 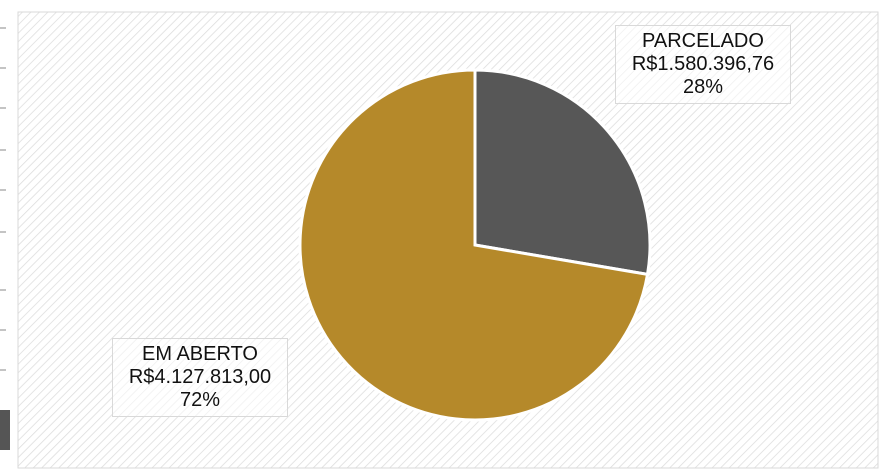 I want to click on label-percent: 72%, so click(x=200, y=400).